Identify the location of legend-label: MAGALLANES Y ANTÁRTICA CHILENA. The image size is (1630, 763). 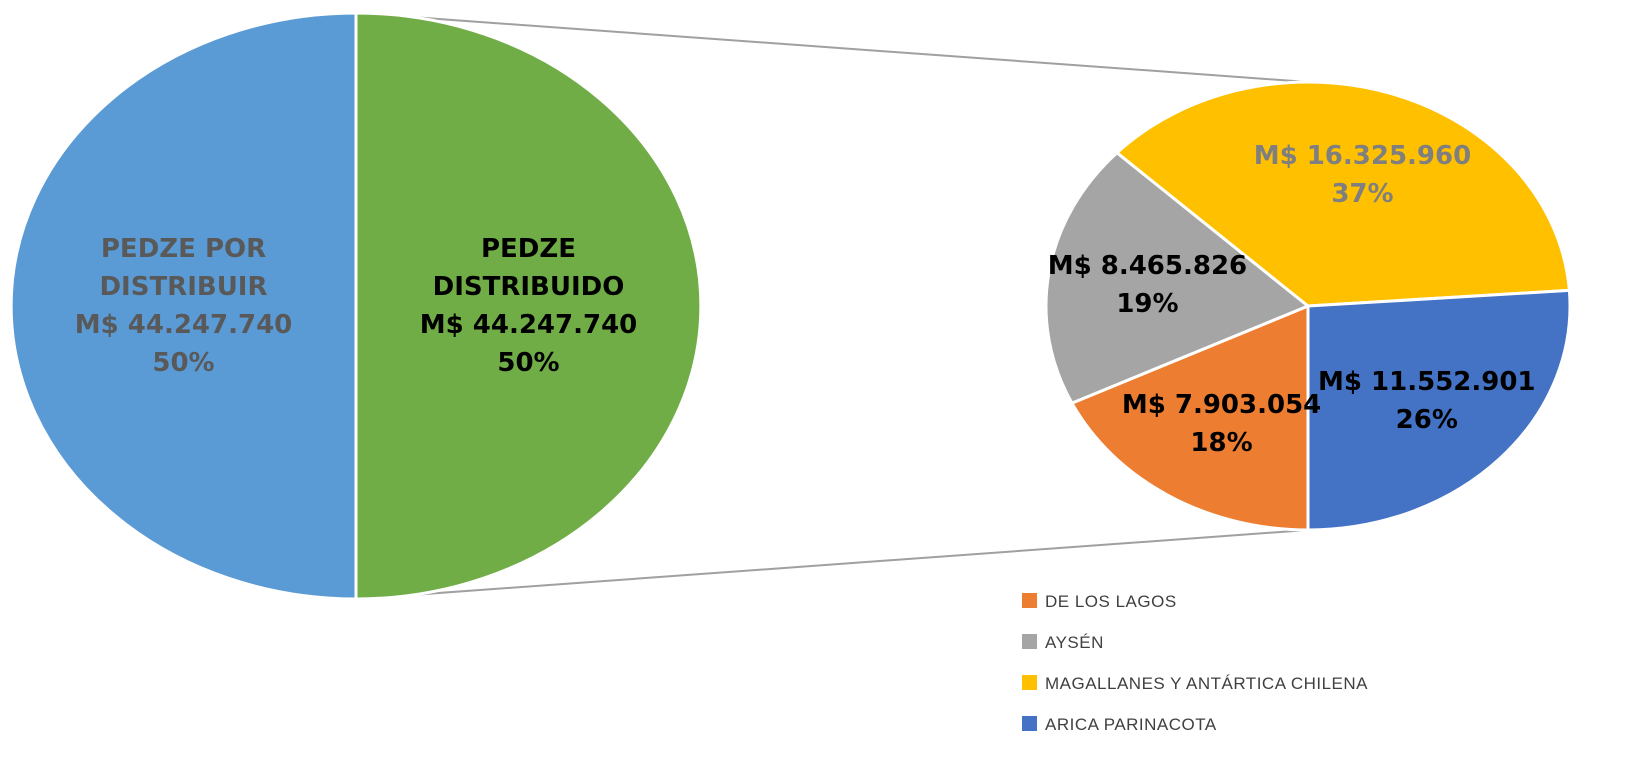
(1207, 683).